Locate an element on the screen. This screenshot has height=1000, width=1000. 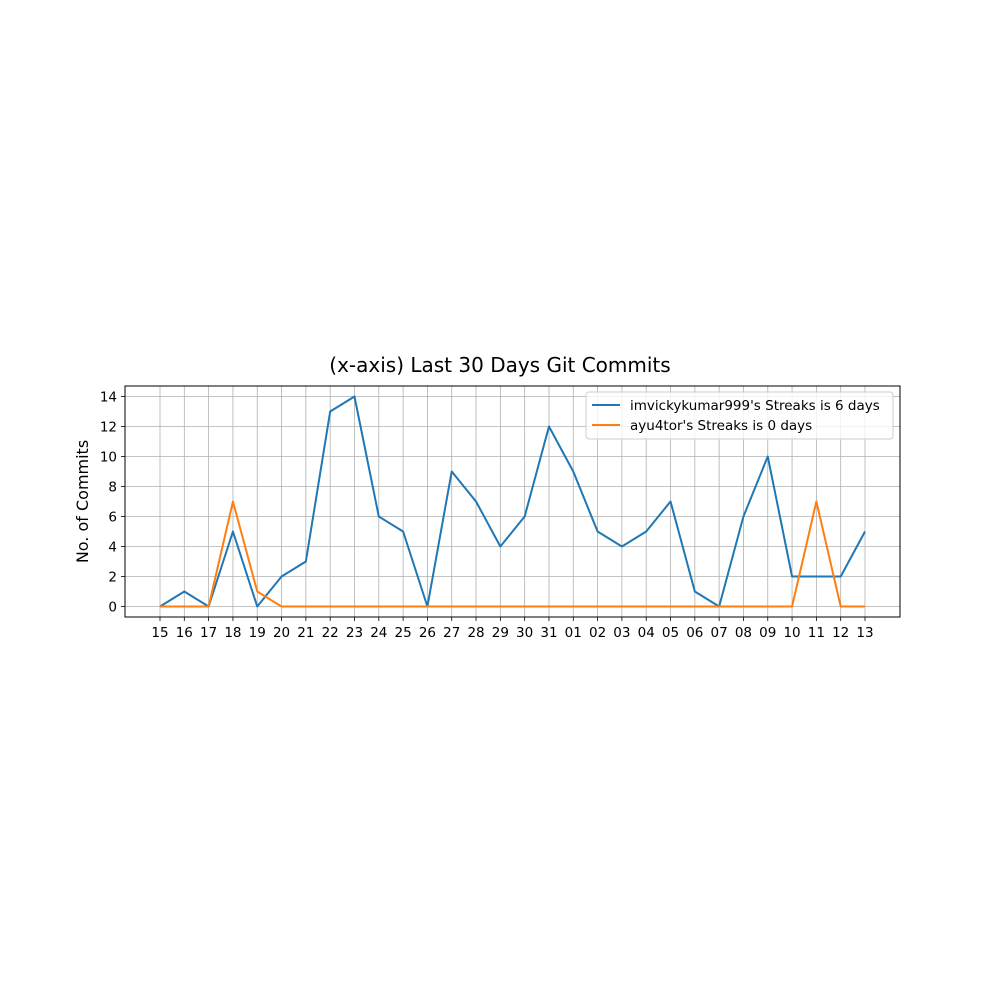
x-tick-label: 17 is located at coordinates (208, 633).